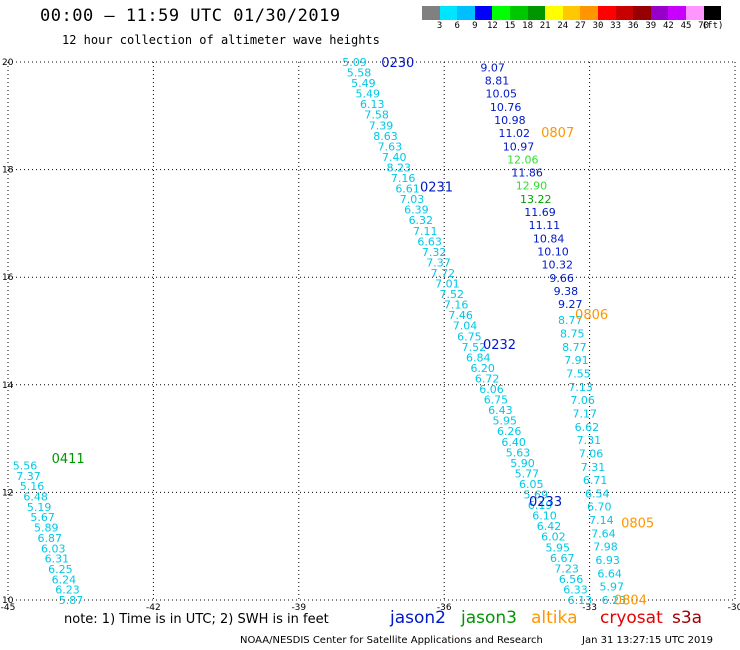 This screenshot has width=740, height=650. What do you see at coordinates (519, 146) in the screenshot?
I see `wave-height-readout: 10.97` at bounding box center [519, 146].